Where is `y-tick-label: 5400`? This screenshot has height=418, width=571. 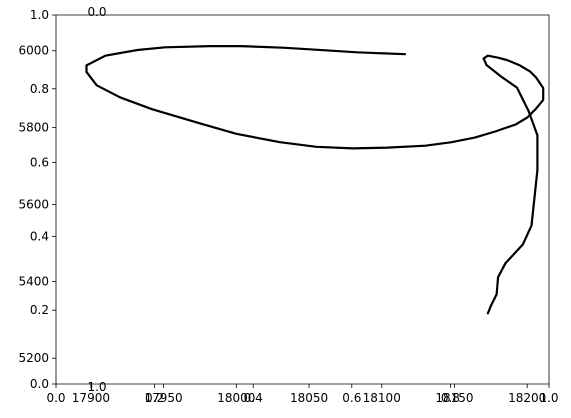 y-tick-label: 5400 is located at coordinates (33, 281).